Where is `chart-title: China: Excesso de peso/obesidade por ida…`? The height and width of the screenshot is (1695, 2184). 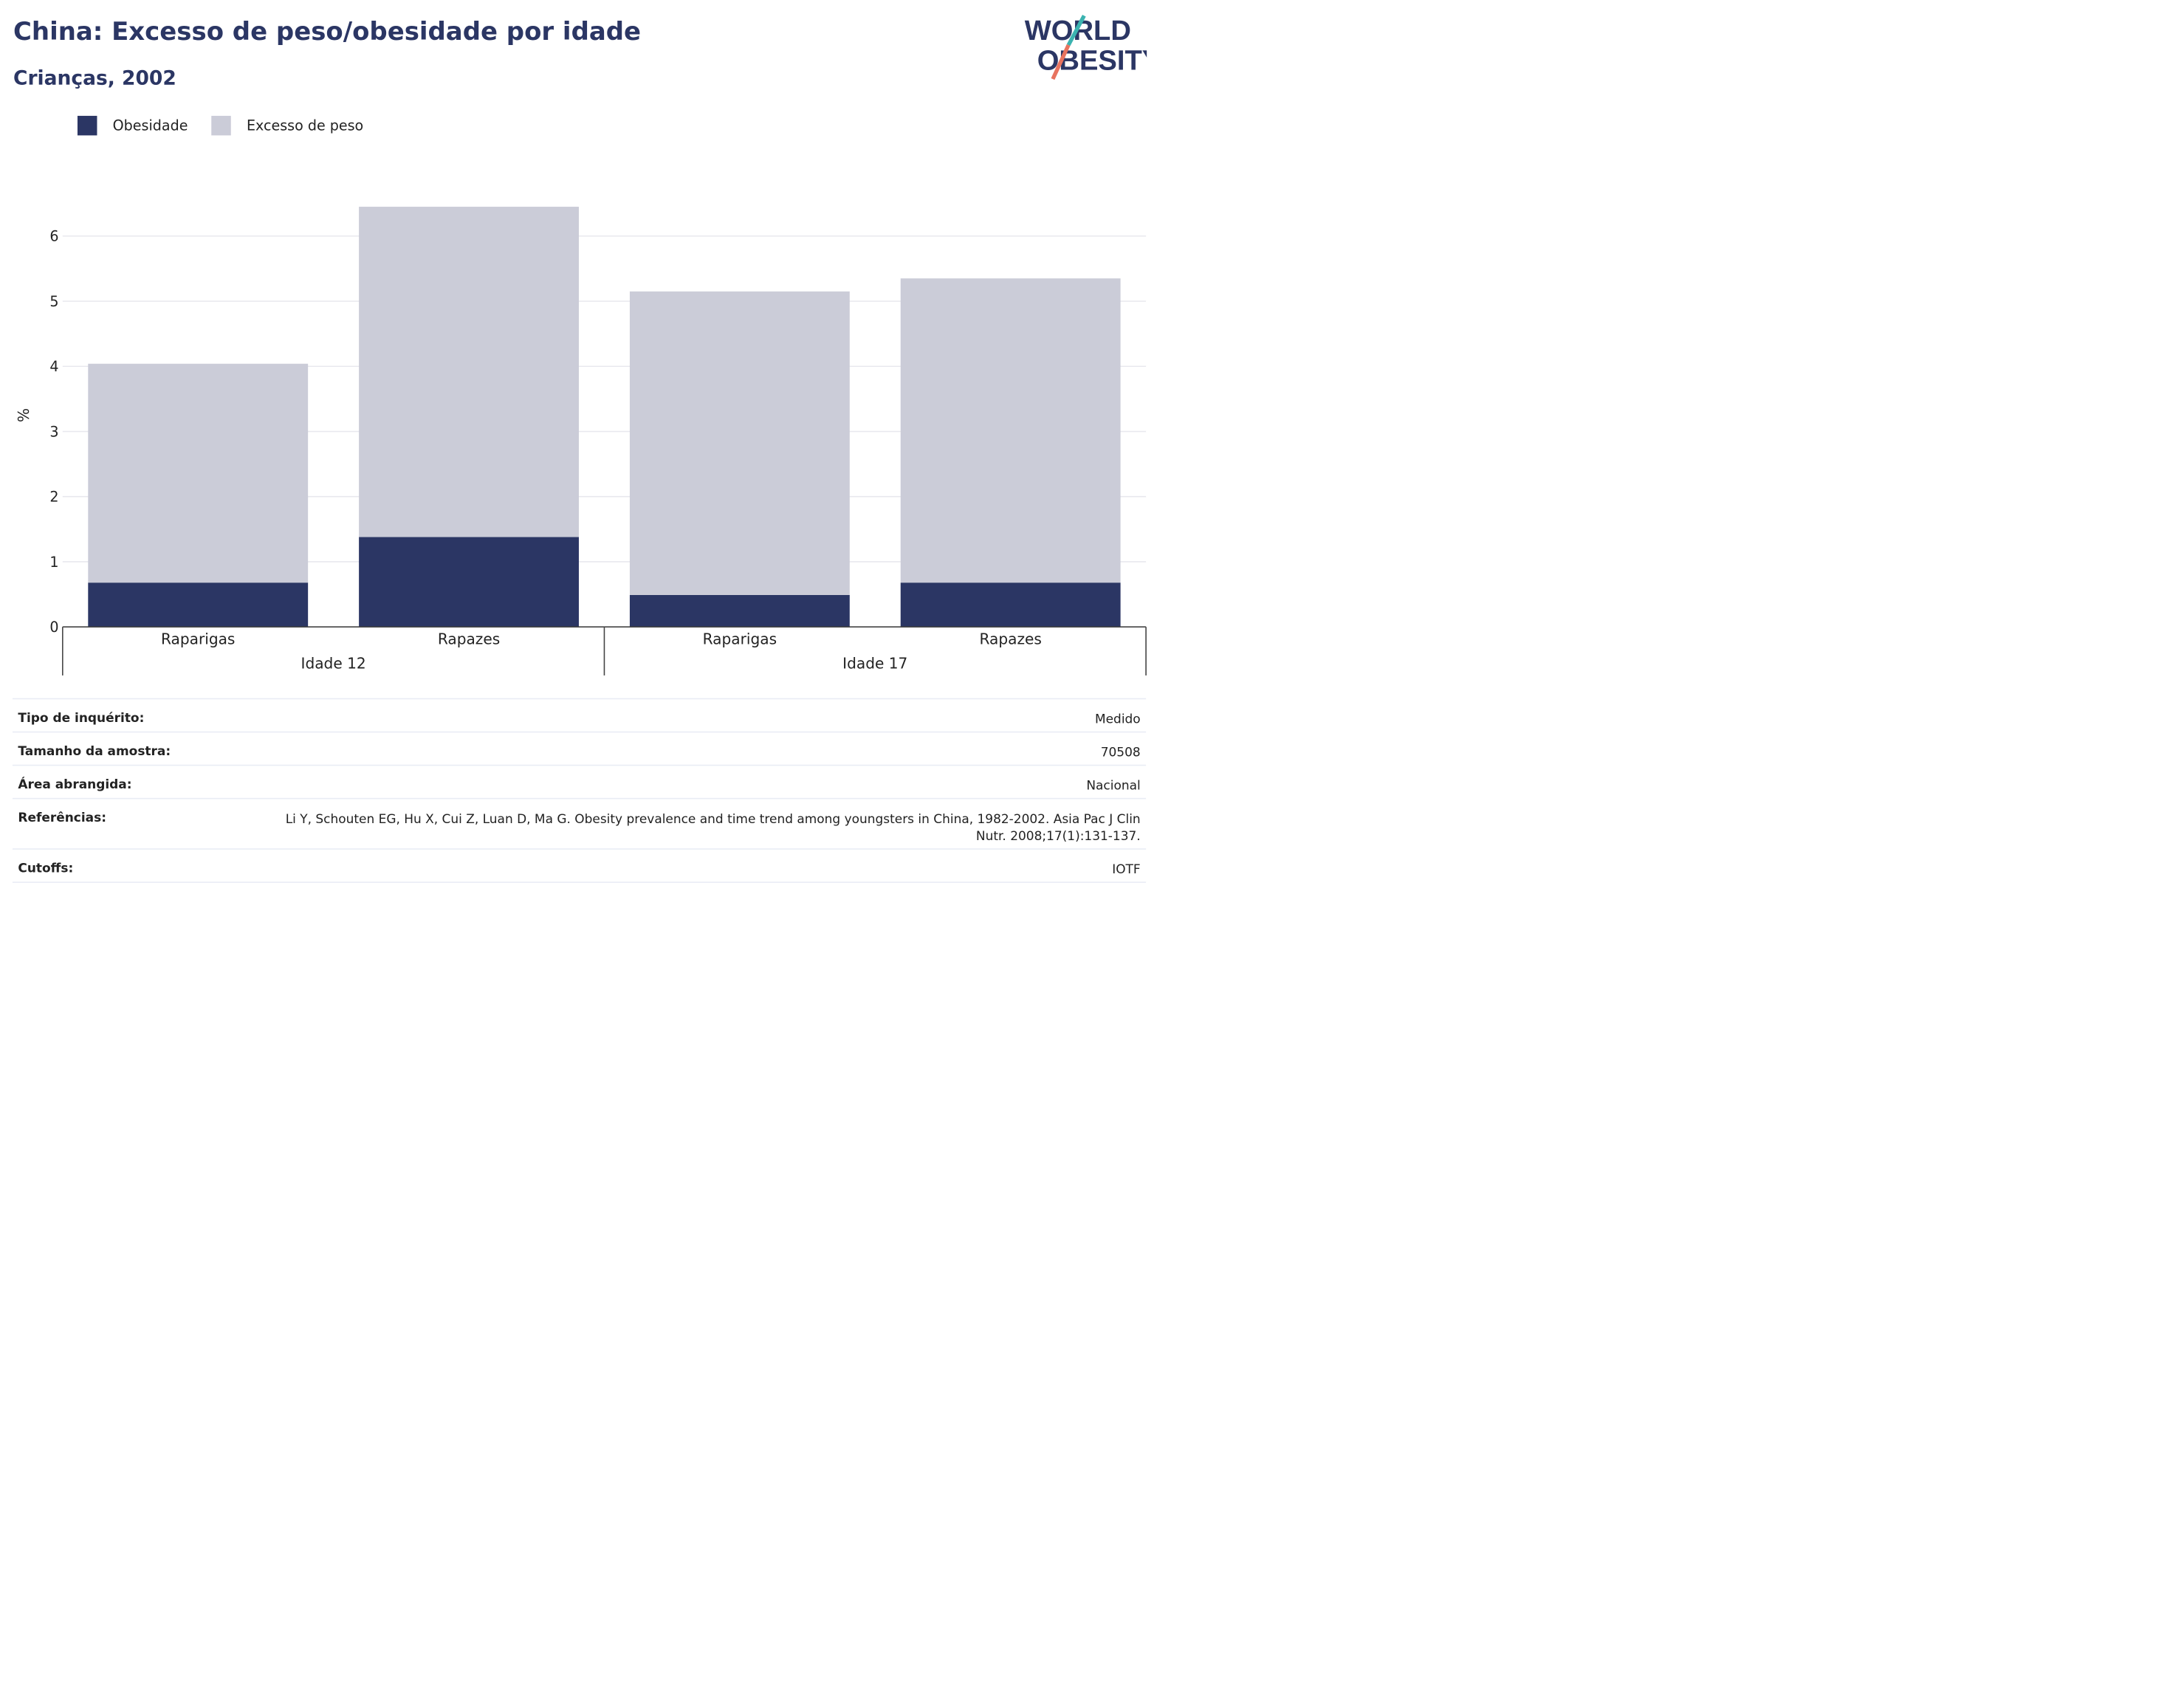 chart-title: China: Excesso de peso/obesidade por ida… is located at coordinates (328, 32).